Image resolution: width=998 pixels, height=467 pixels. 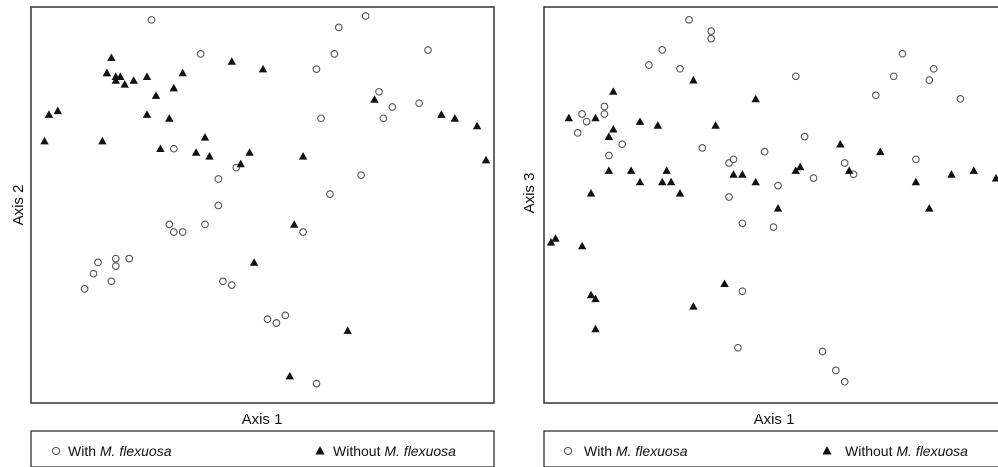 What do you see at coordinates (774, 419) in the screenshot?
I see `x-axis-label: Axis 1` at bounding box center [774, 419].